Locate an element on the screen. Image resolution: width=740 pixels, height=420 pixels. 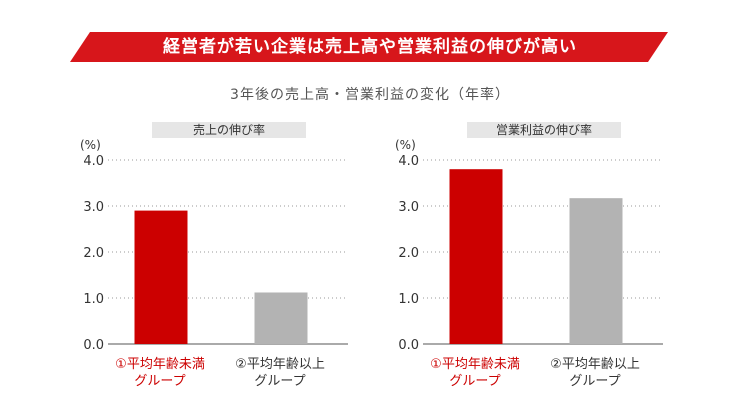
banner-title: 経営者が若い企業は売上高や営業利益の伸びが高い is located at coordinates (370, 47).